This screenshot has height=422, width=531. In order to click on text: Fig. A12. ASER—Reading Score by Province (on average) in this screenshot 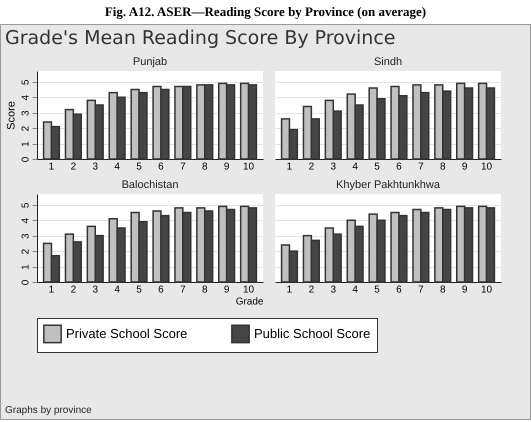, I will do `click(266, 12)`.